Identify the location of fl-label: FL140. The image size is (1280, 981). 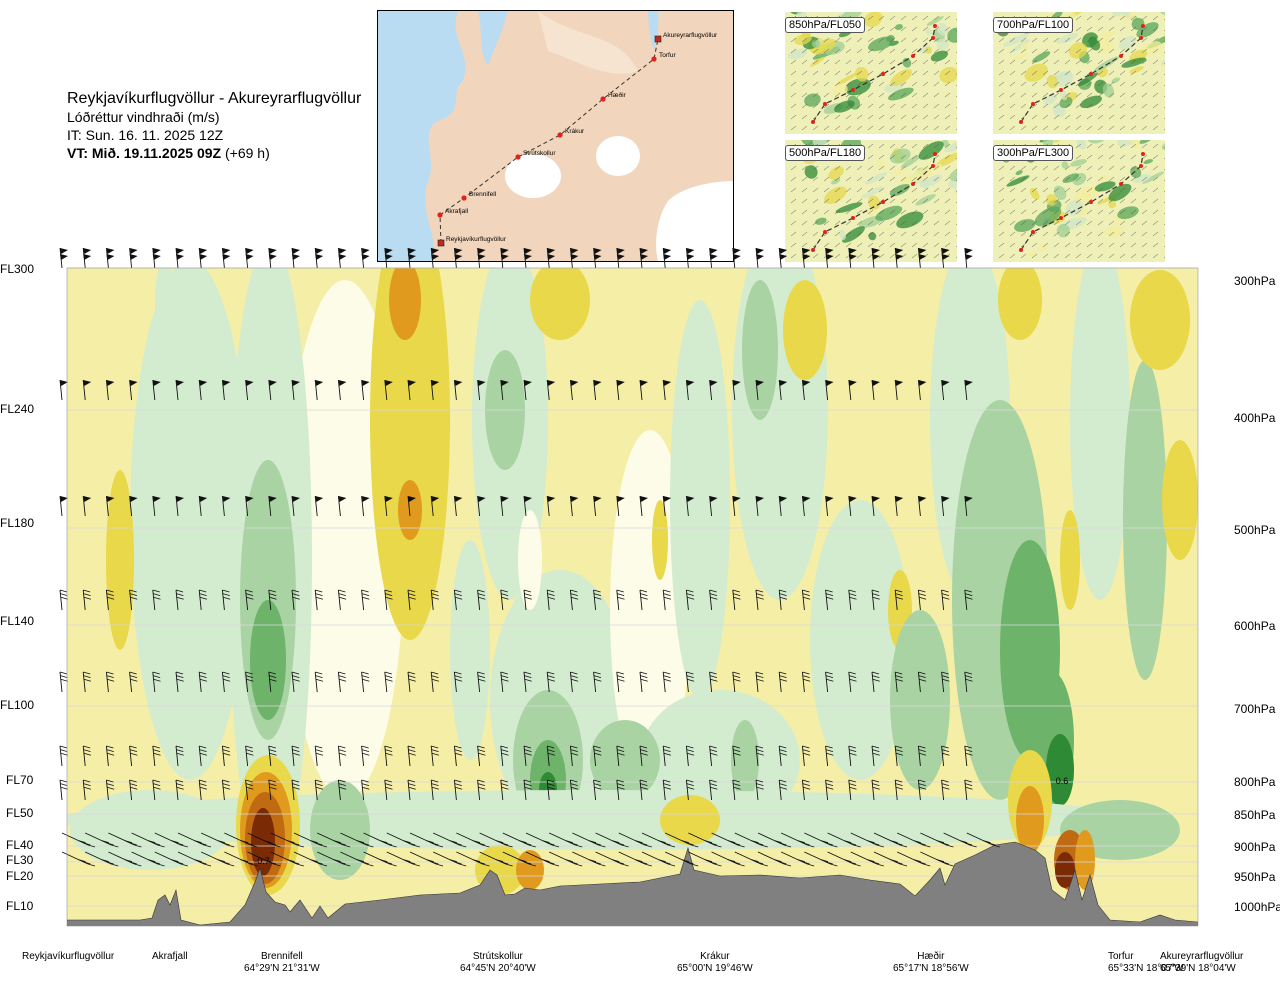
(17, 621).